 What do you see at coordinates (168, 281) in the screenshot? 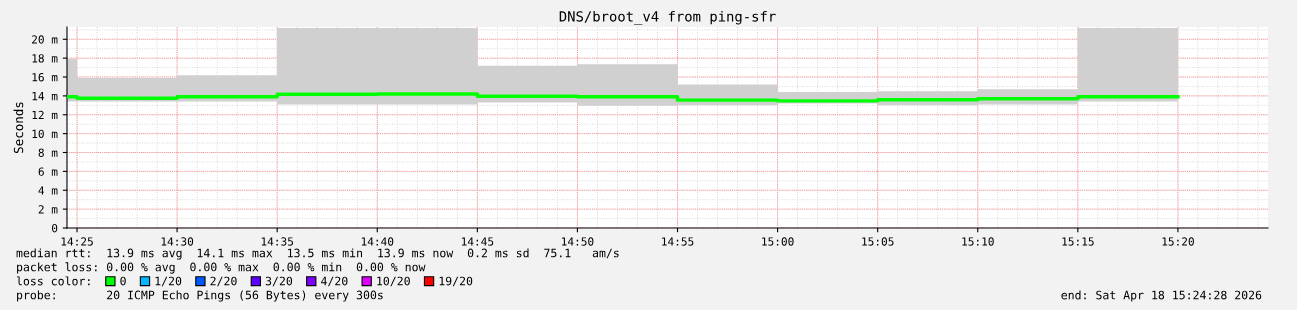
I see `legend-label: 1/20` at bounding box center [168, 281].